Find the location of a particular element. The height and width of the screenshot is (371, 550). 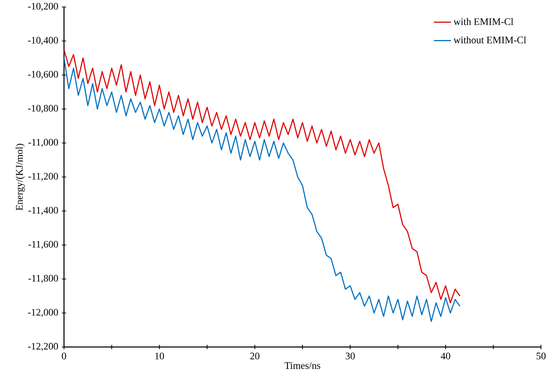

y-tick-label: -10,600 is located at coordinates (43, 75).